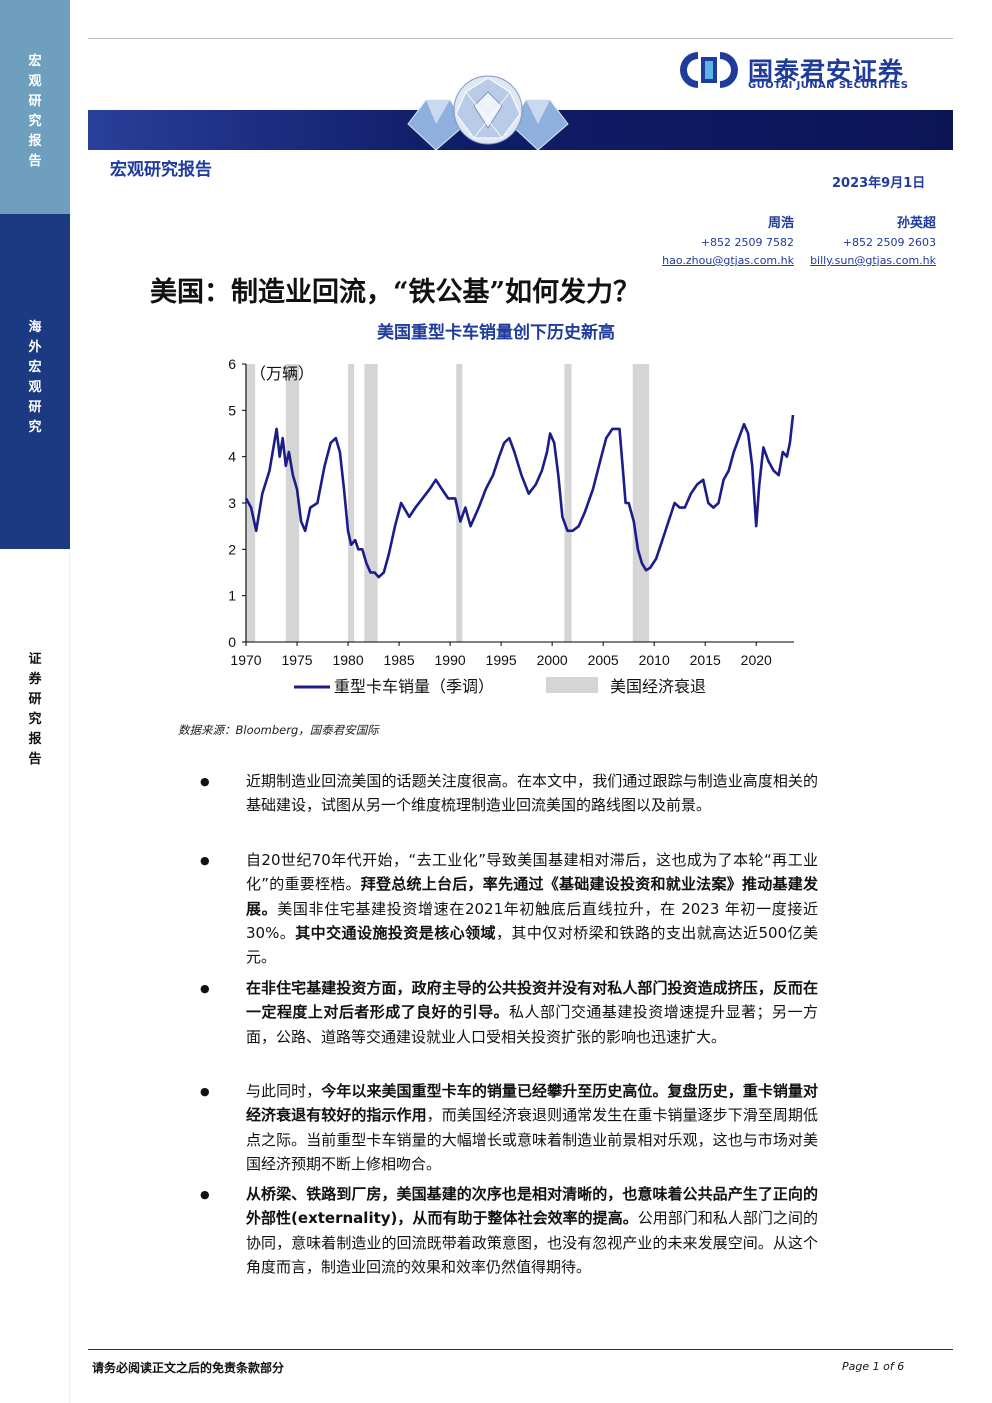  What do you see at coordinates (709, 70) in the screenshot?
I see `company-logo-icon` at bounding box center [709, 70].